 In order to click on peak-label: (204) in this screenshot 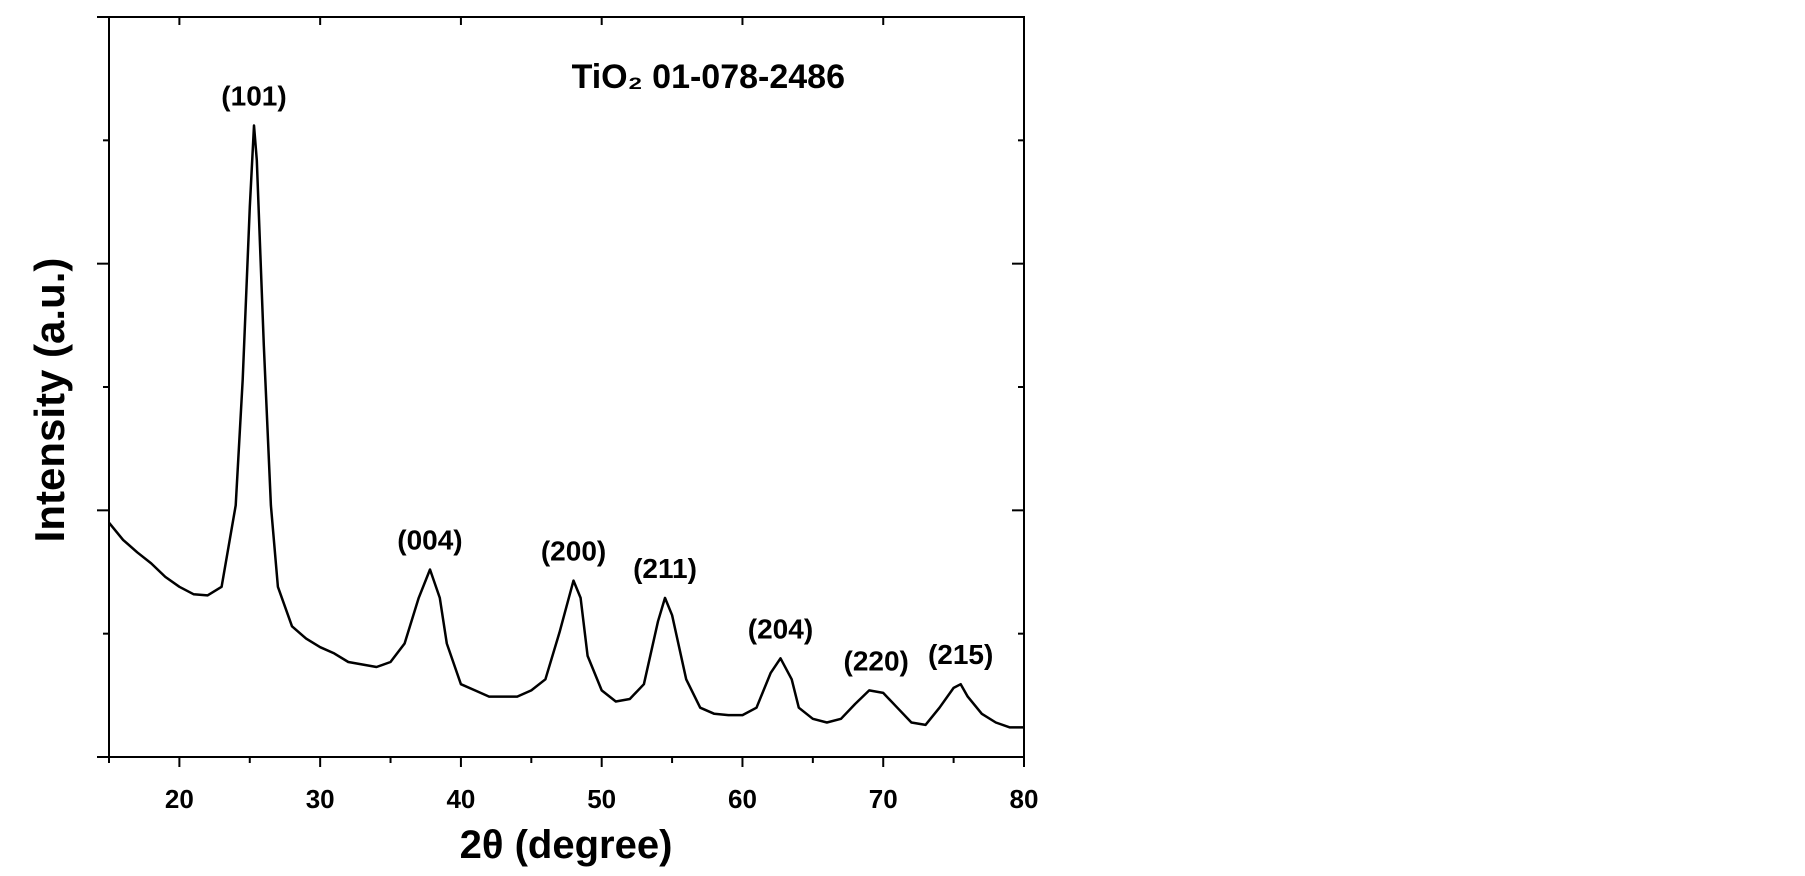, I will do `click(780, 628)`.